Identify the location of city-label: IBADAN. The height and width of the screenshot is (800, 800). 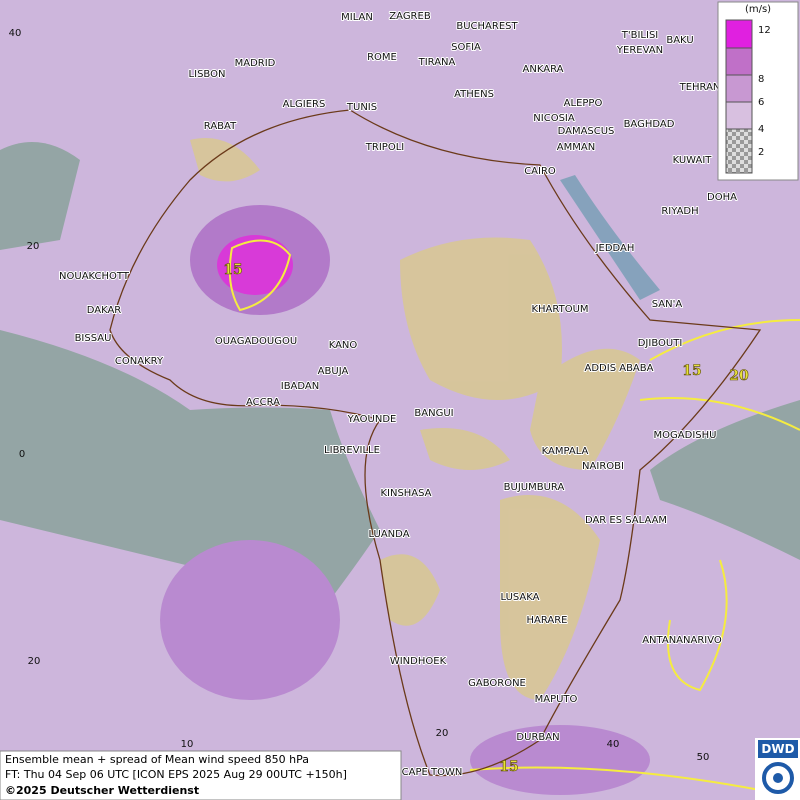
(300, 386).